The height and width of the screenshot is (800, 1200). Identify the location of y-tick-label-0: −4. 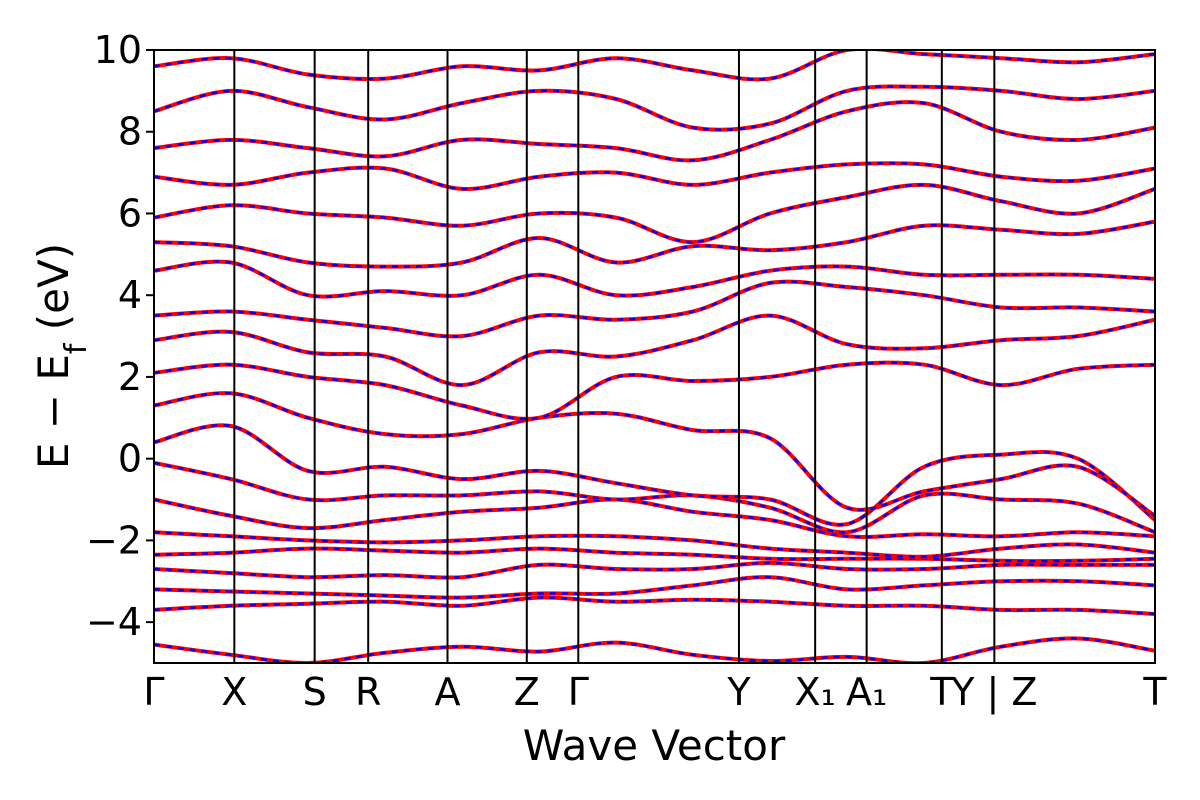
(114, 622).